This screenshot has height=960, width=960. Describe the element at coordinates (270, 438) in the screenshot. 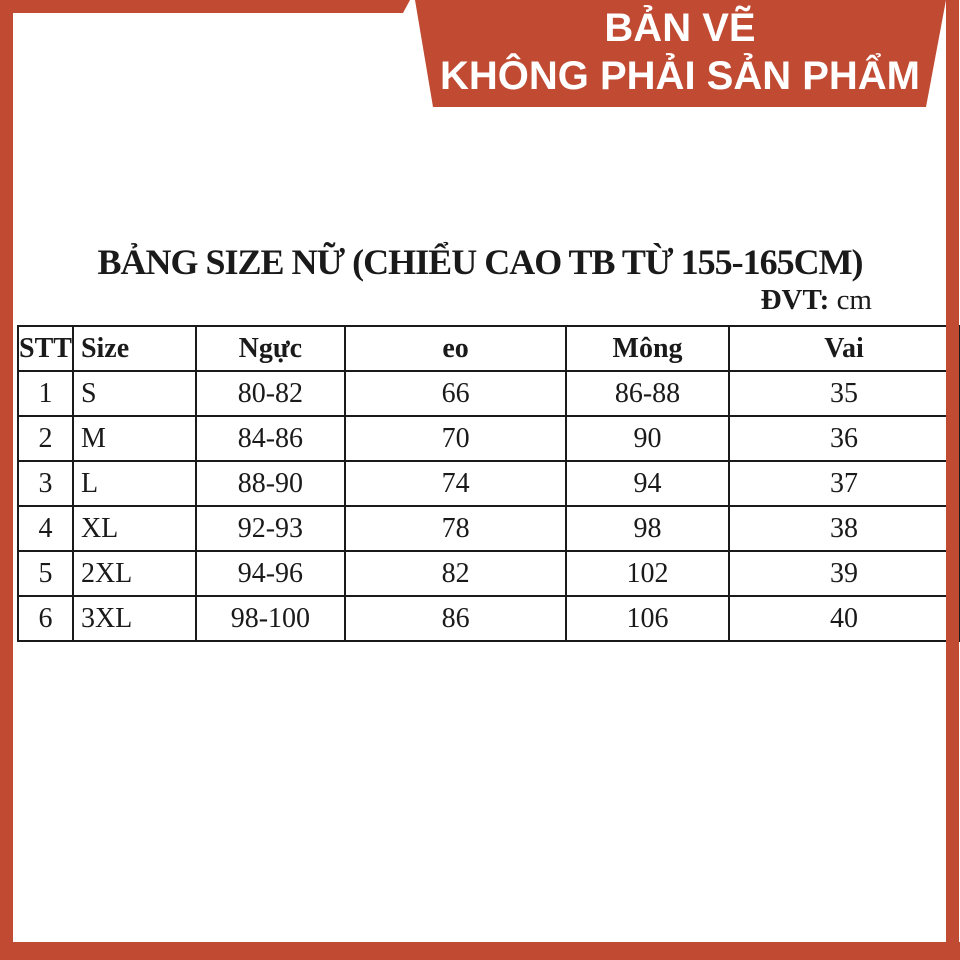

I see `table-cell: 84-86` at that location.